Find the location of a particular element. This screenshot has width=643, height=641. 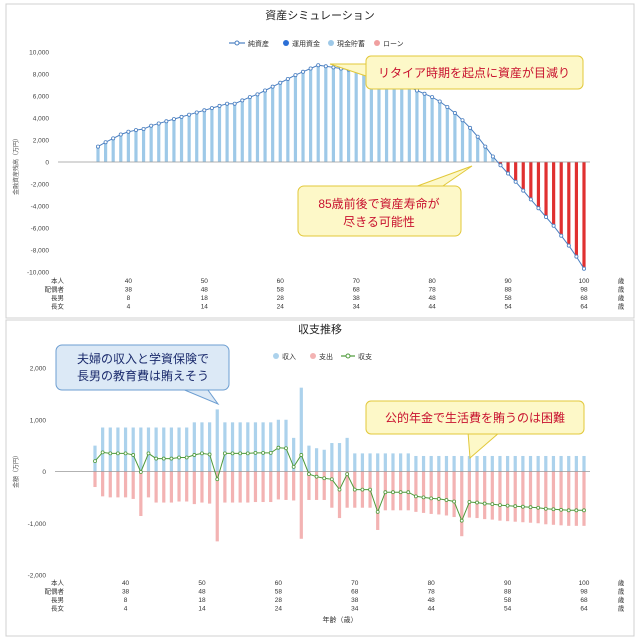

callout-line-2: 尽きる可能性 is located at coordinates (379, 222).